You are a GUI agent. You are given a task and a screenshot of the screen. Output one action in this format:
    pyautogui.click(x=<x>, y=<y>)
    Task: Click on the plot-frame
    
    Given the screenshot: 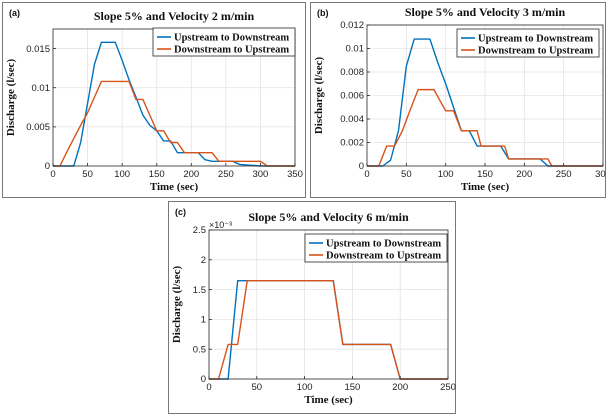 What is the action you would take?
    pyautogui.click(x=328, y=304)
    